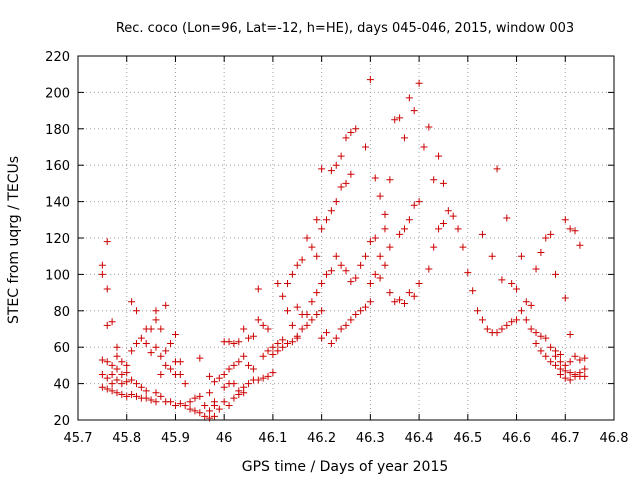 This screenshot has width=640, height=480. What do you see at coordinates (61, 312) in the screenshot?
I see `y-tick-label: 80` at bounding box center [61, 312].